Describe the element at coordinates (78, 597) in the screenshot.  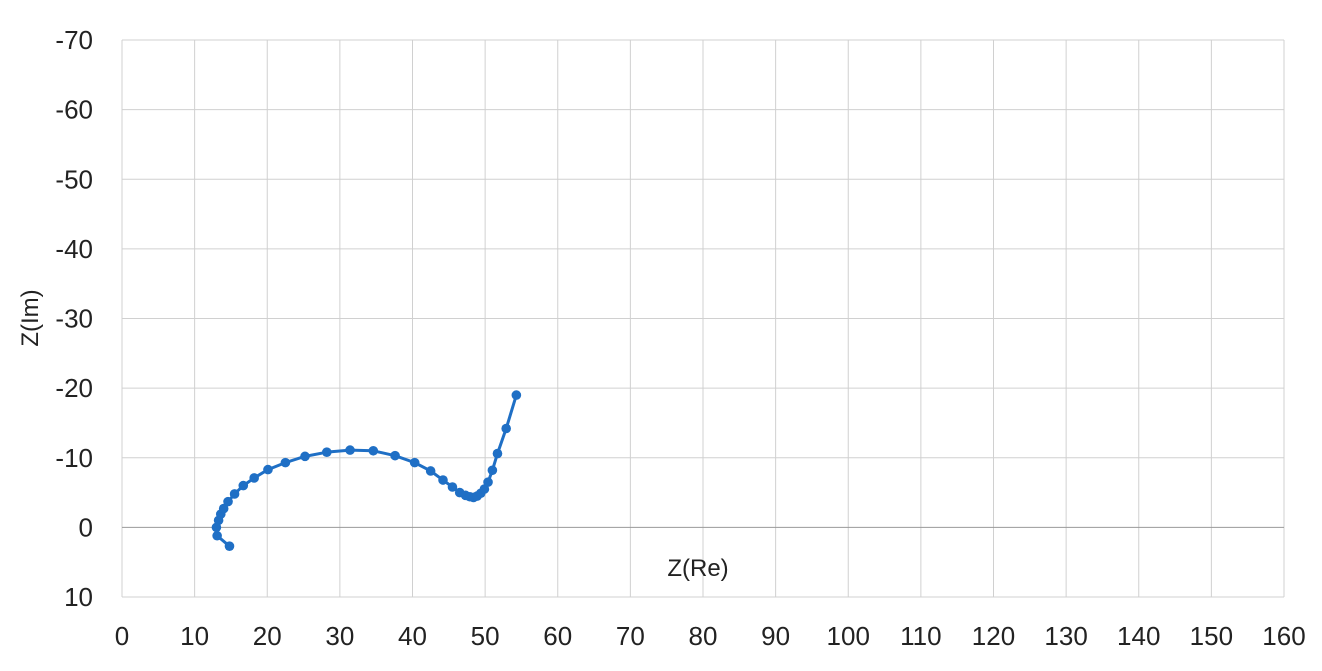
I see `y-tick-label: 10` at that location.